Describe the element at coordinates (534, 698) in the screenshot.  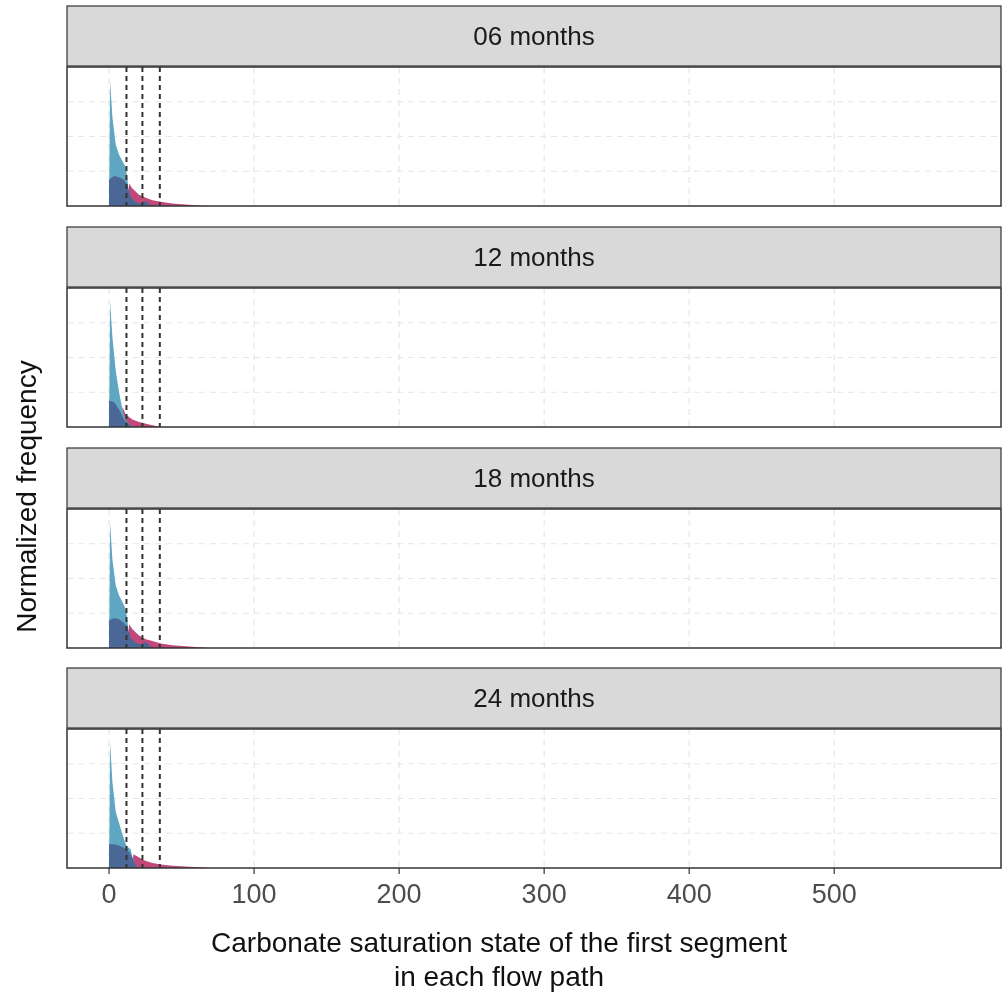
I see `chart-title: 24 months` at that location.